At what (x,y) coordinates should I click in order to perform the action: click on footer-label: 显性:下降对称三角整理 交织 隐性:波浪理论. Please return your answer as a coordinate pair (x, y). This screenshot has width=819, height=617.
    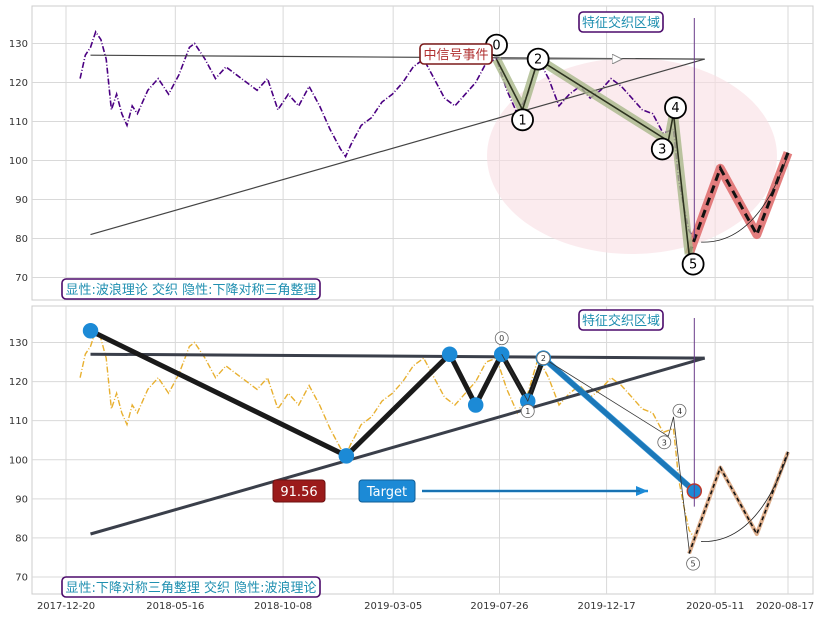
    Looking at the image, I should click on (190, 588).